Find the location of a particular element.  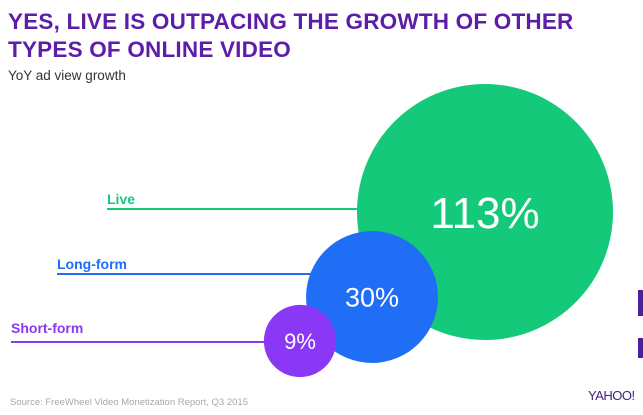

value-label-live: 113% is located at coordinates (484, 213).